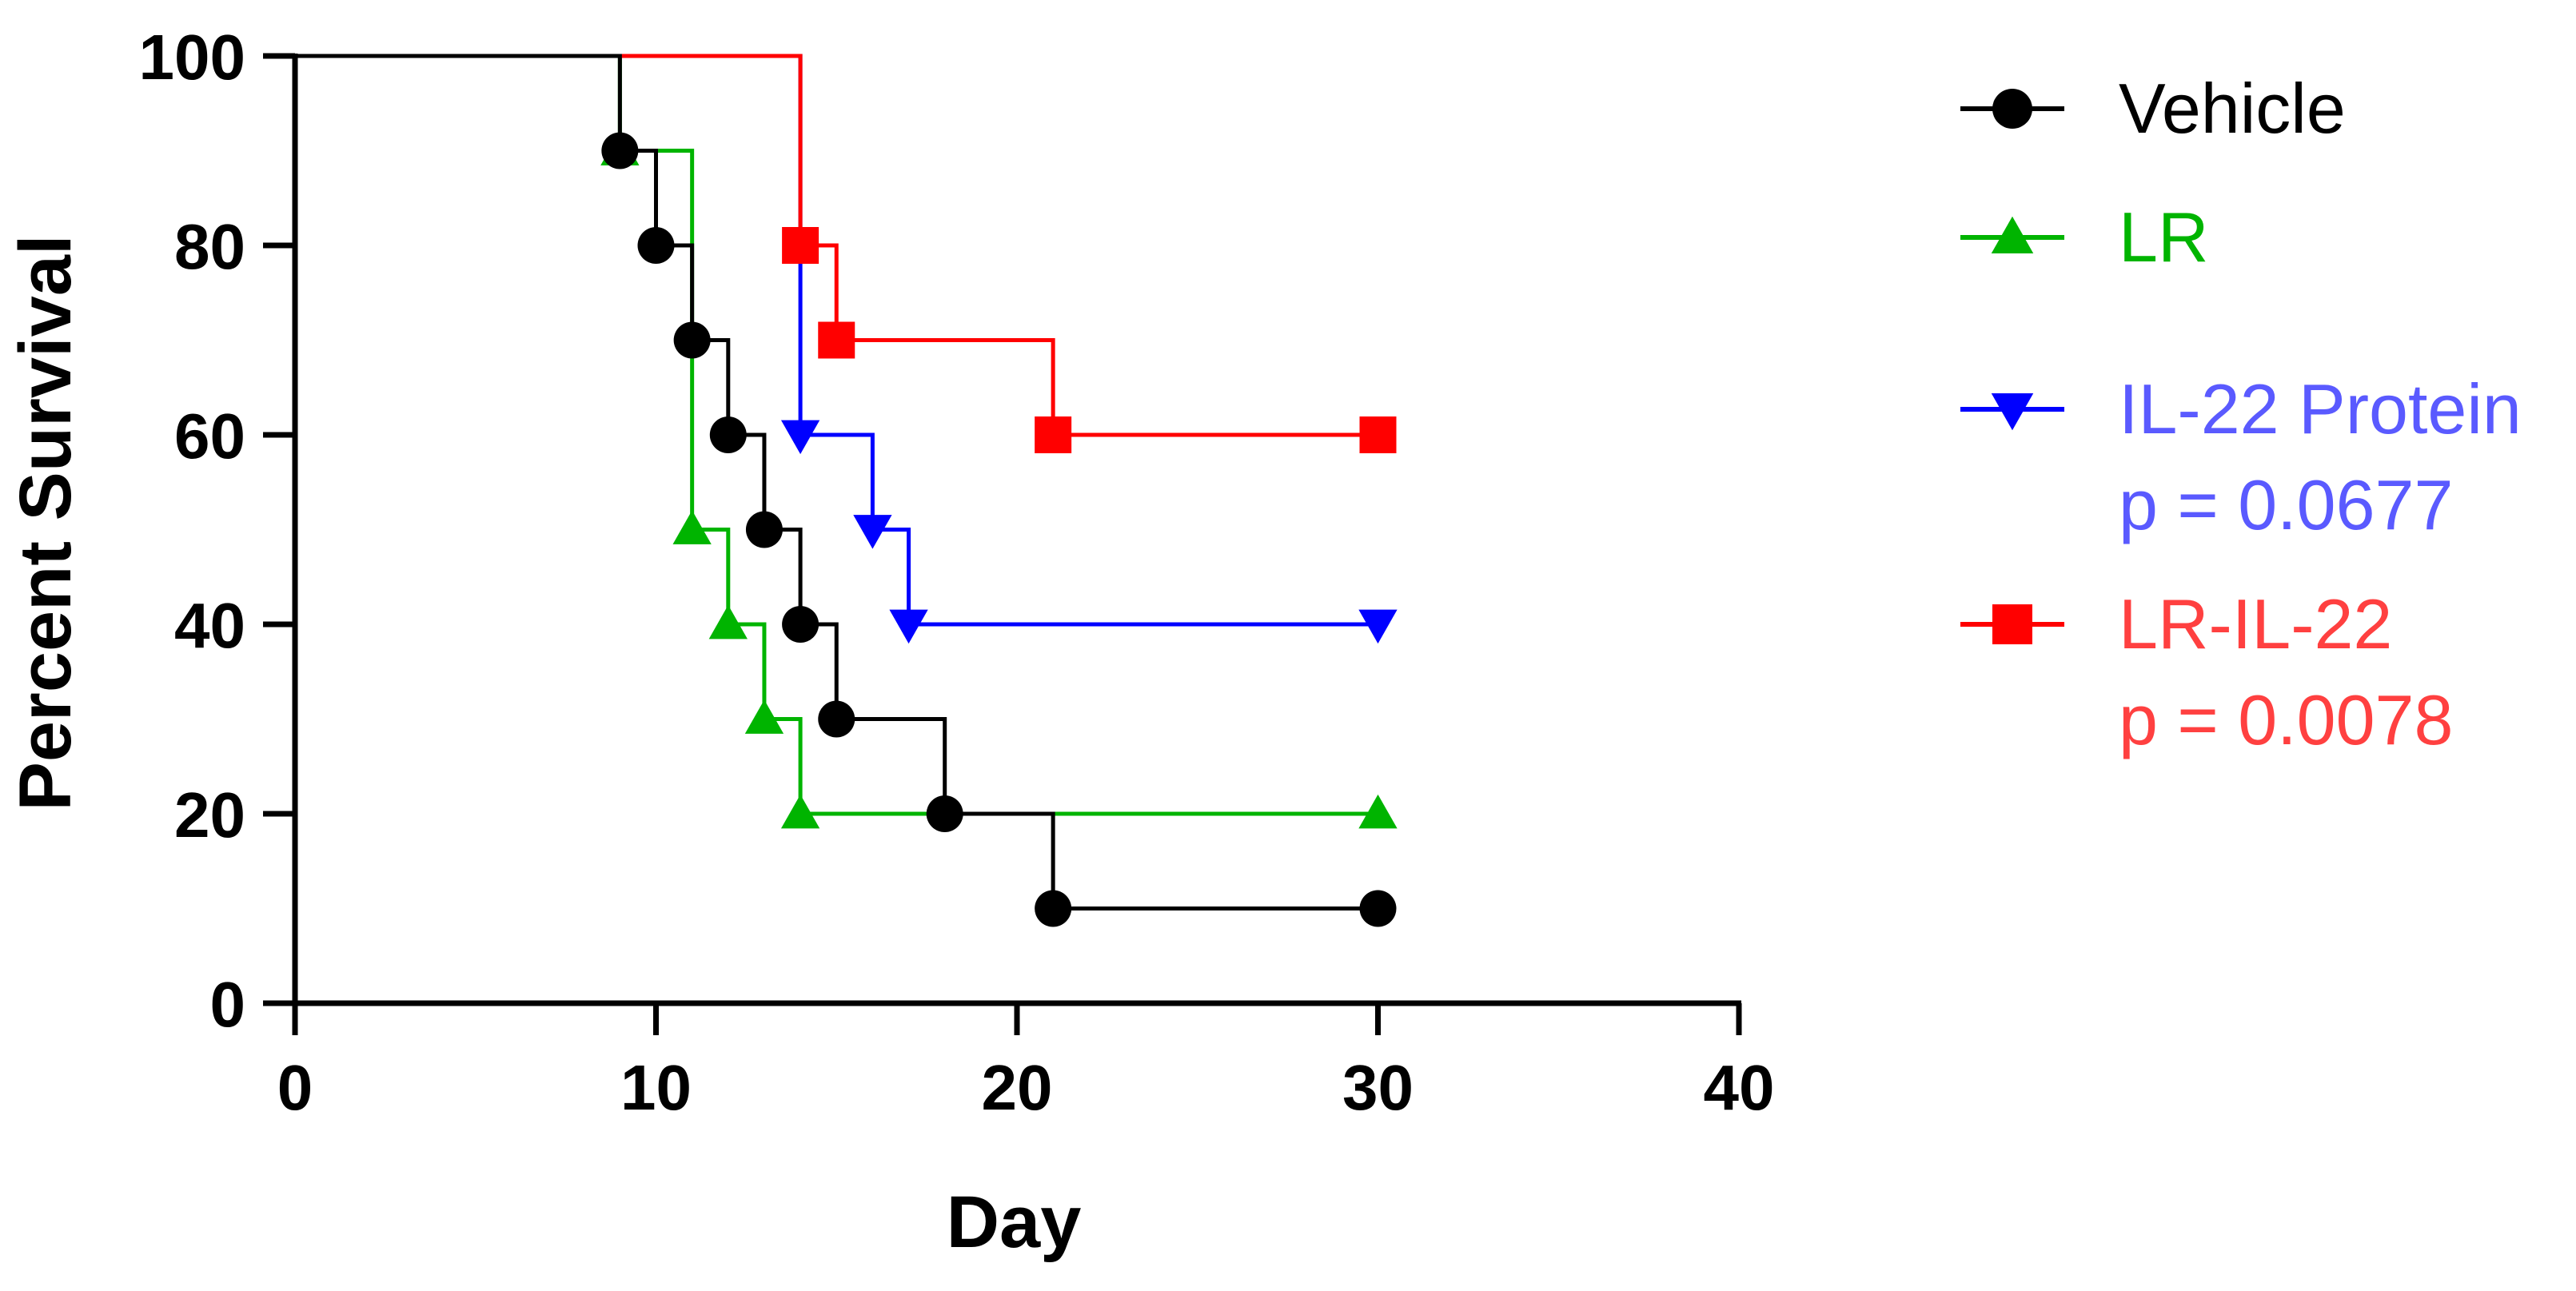 This screenshot has width=2576, height=1291. What do you see at coordinates (2320, 408) in the screenshot?
I see `legend-label: IL-22 Protein` at bounding box center [2320, 408].